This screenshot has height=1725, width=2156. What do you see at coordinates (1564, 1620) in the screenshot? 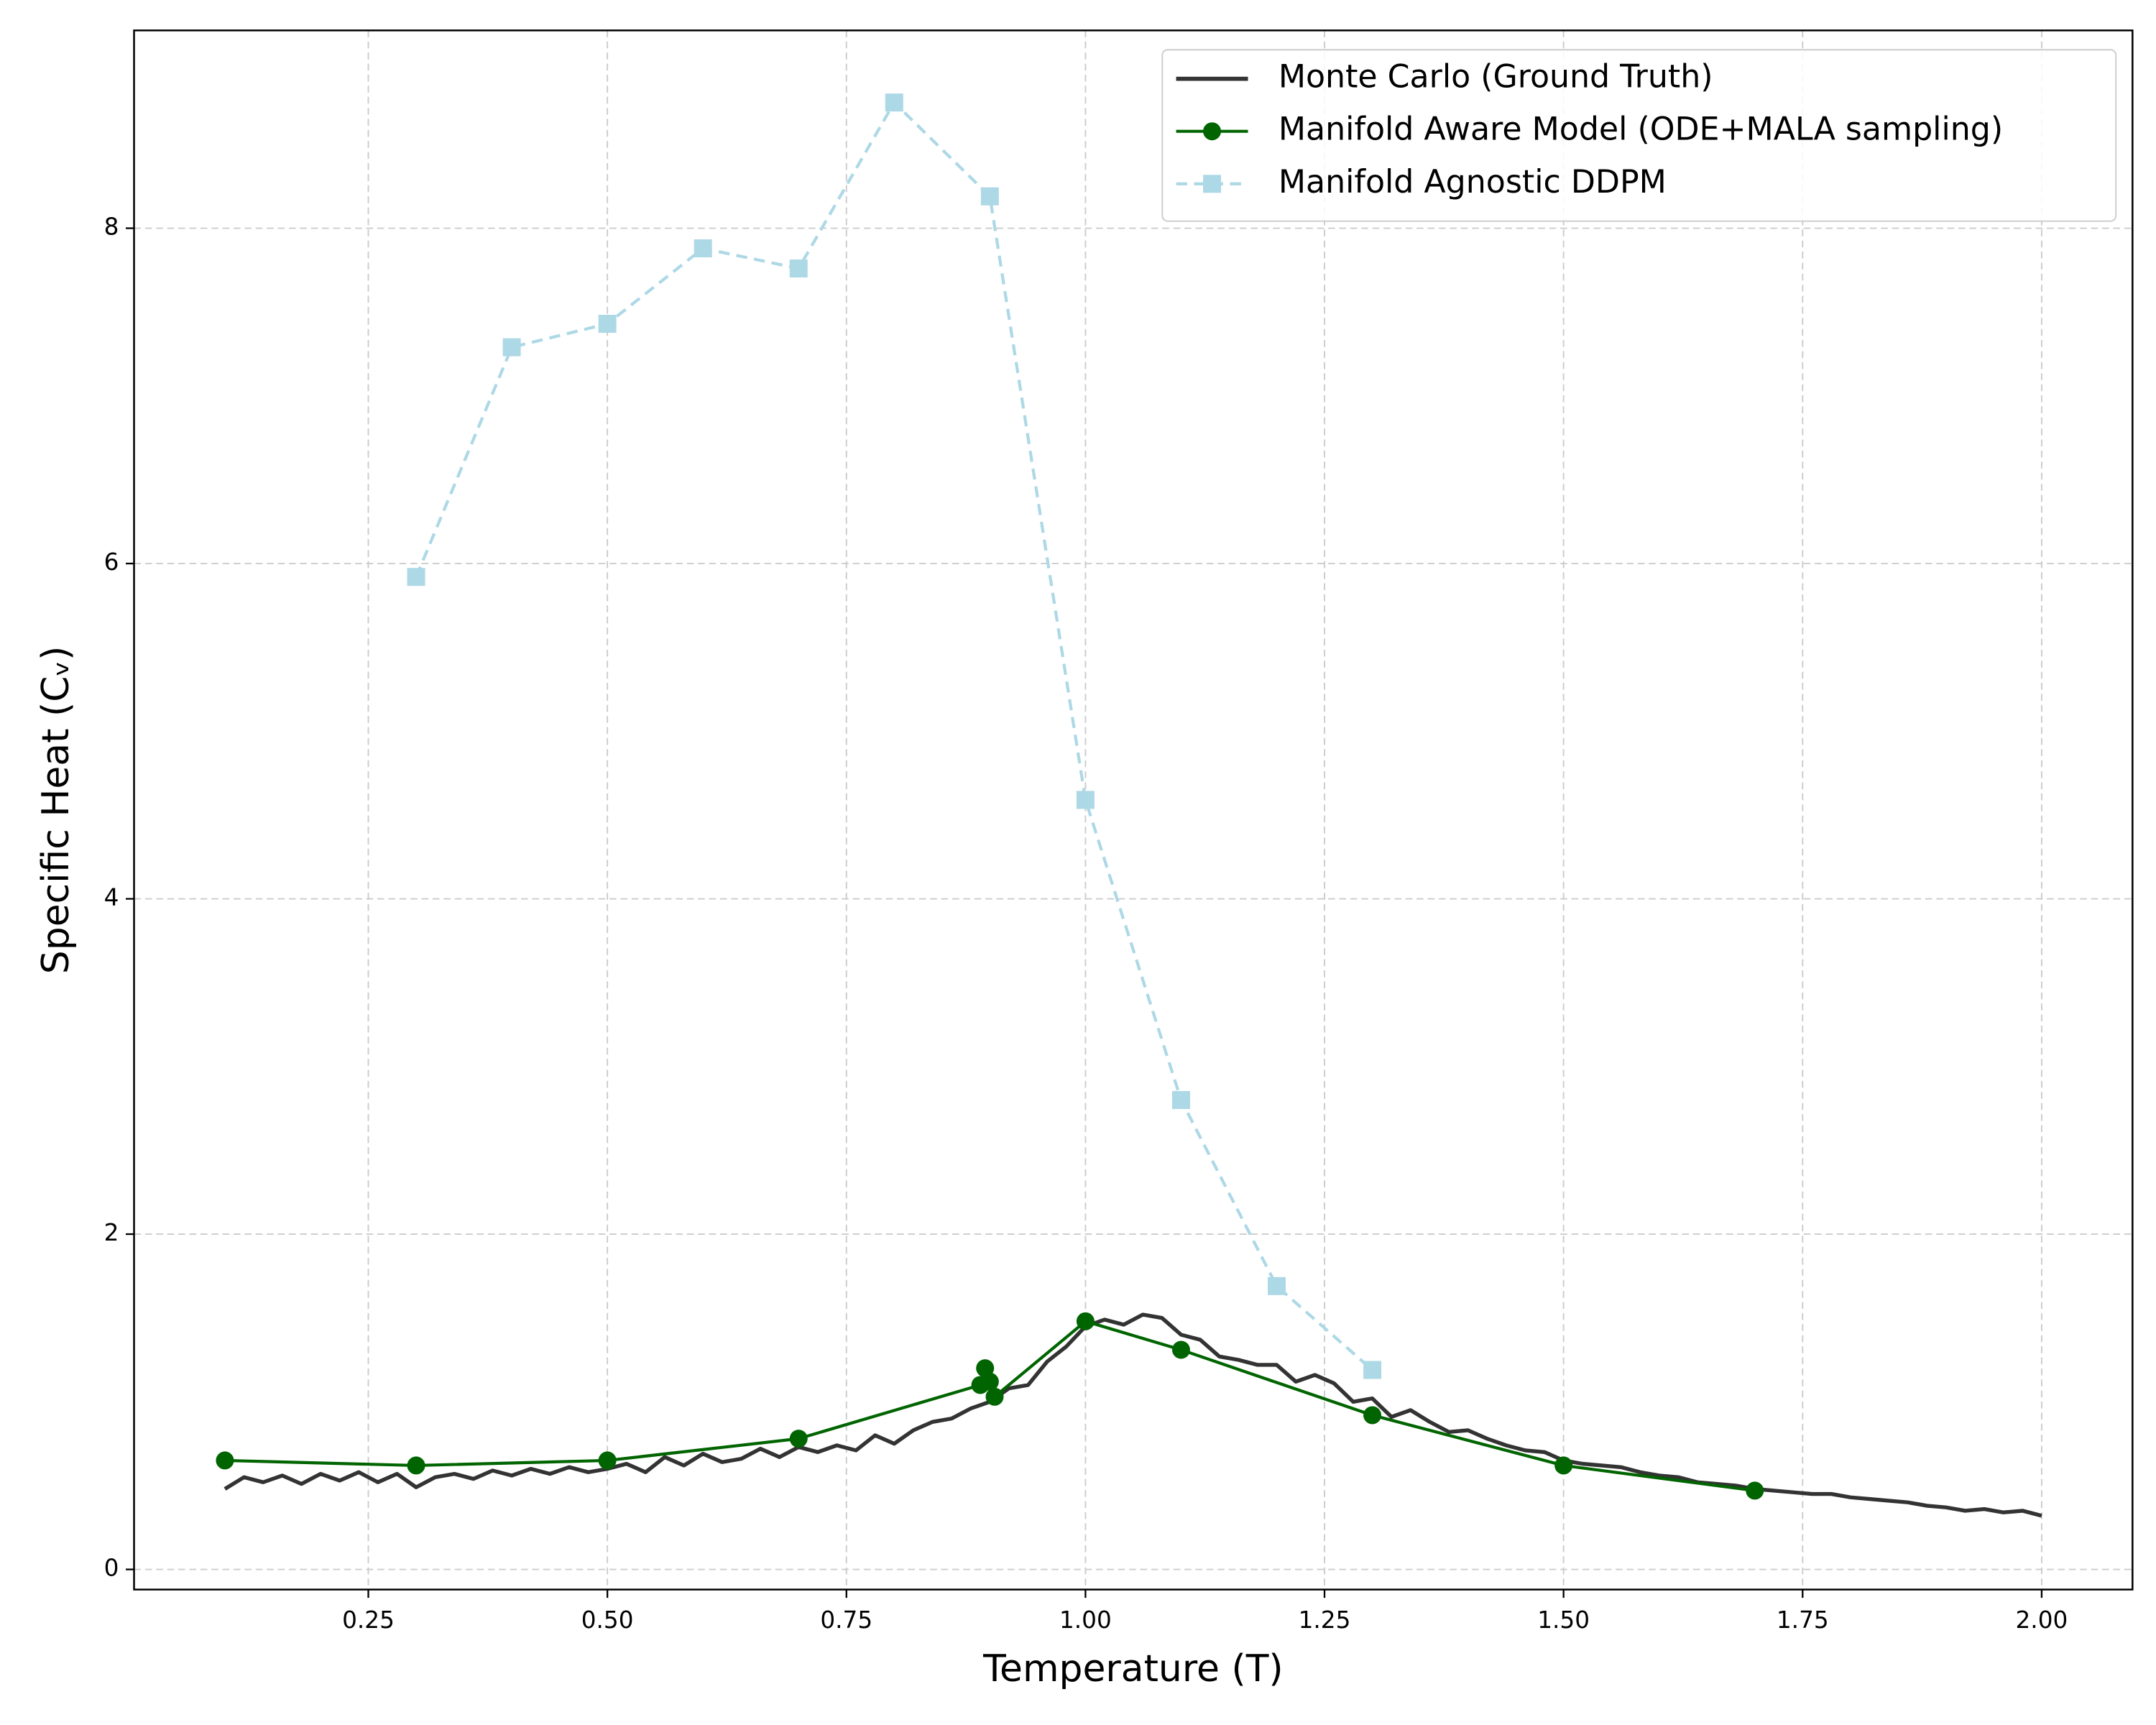
I see `x-tick-label: 1.50` at bounding box center [1564, 1620].